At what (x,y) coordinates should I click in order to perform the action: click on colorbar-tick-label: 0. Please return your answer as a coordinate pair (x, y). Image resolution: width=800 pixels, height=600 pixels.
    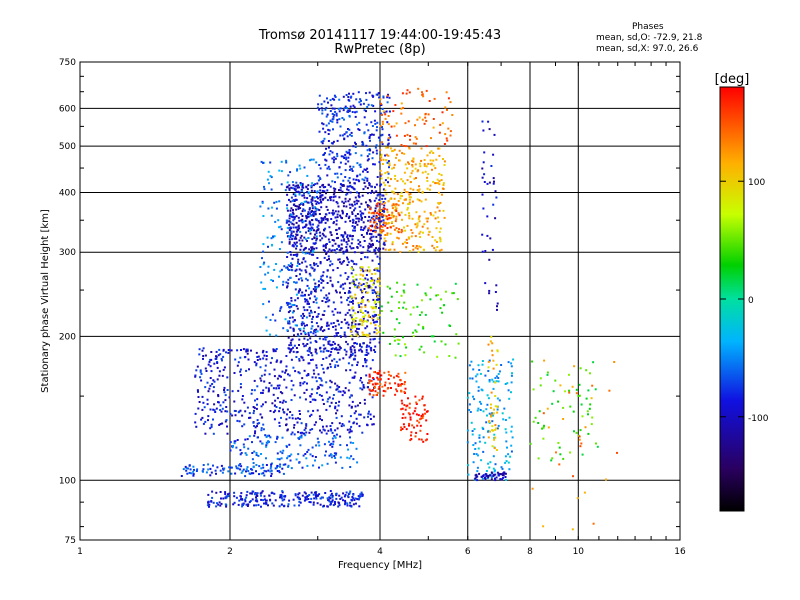
    Looking at the image, I should click on (751, 301).